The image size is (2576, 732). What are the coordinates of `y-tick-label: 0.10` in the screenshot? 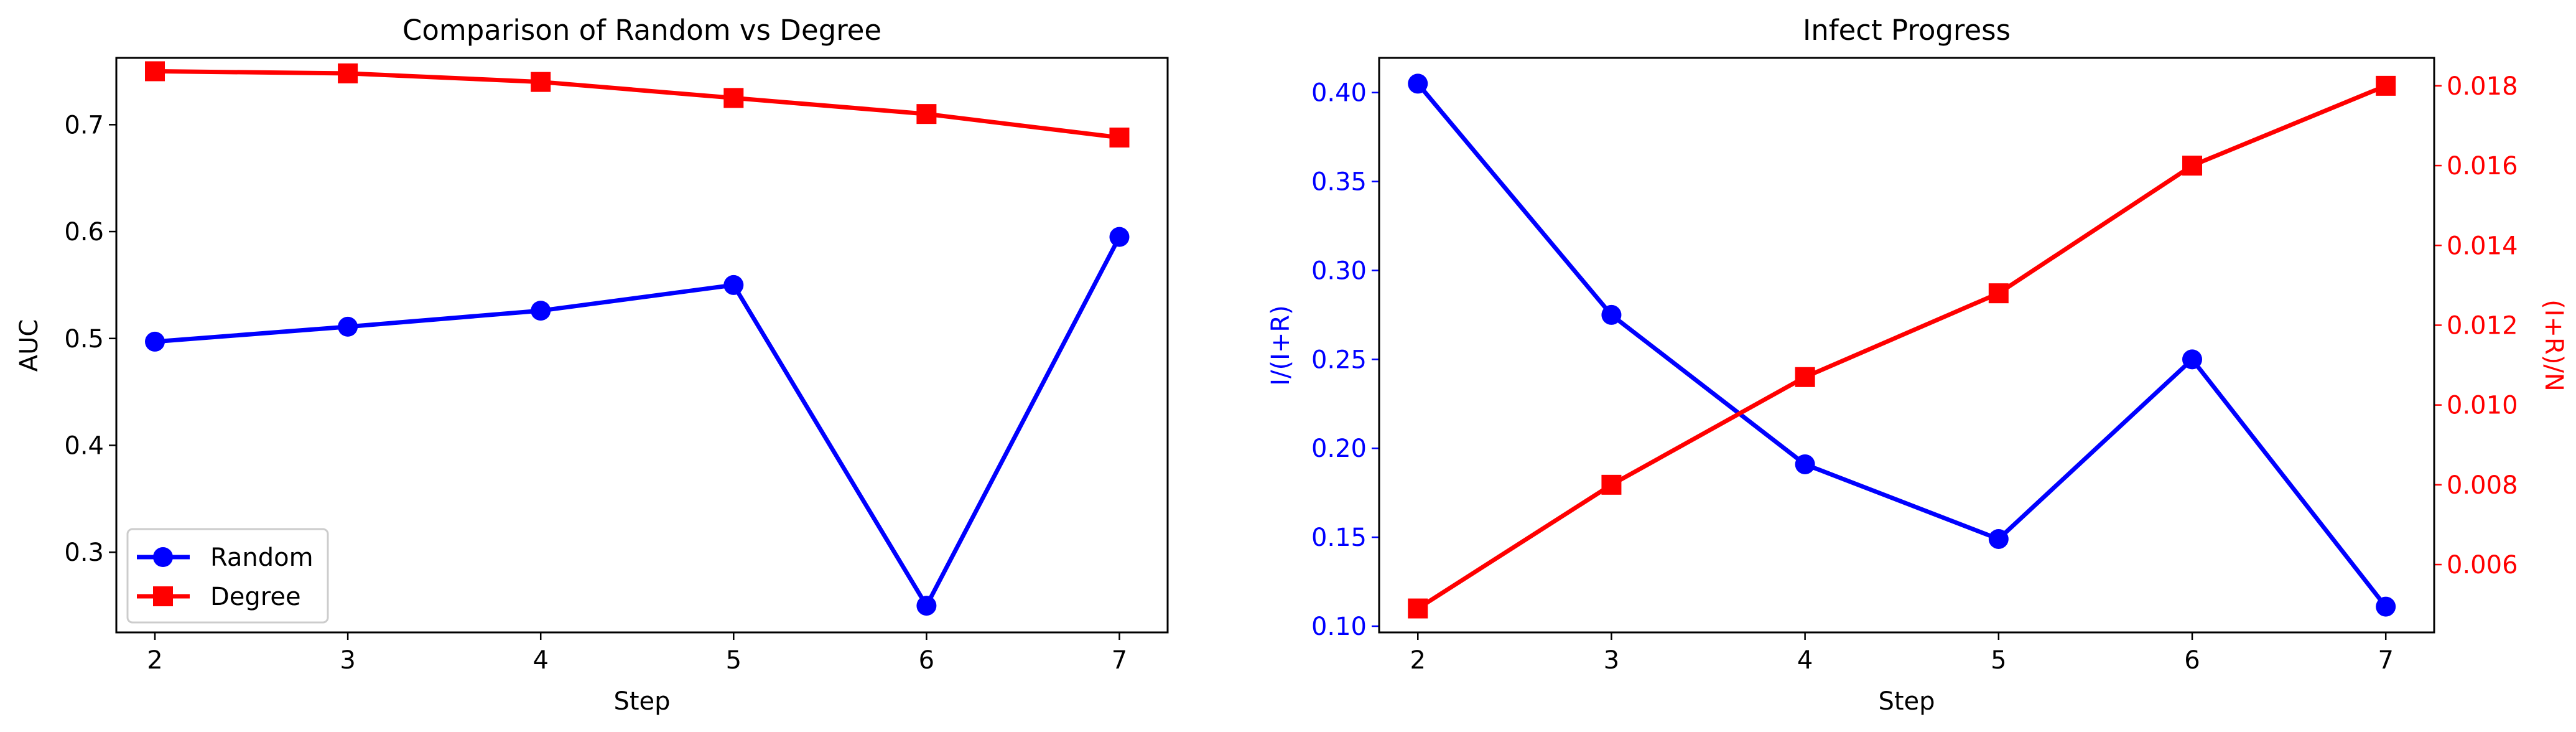 It's located at (1339, 626).